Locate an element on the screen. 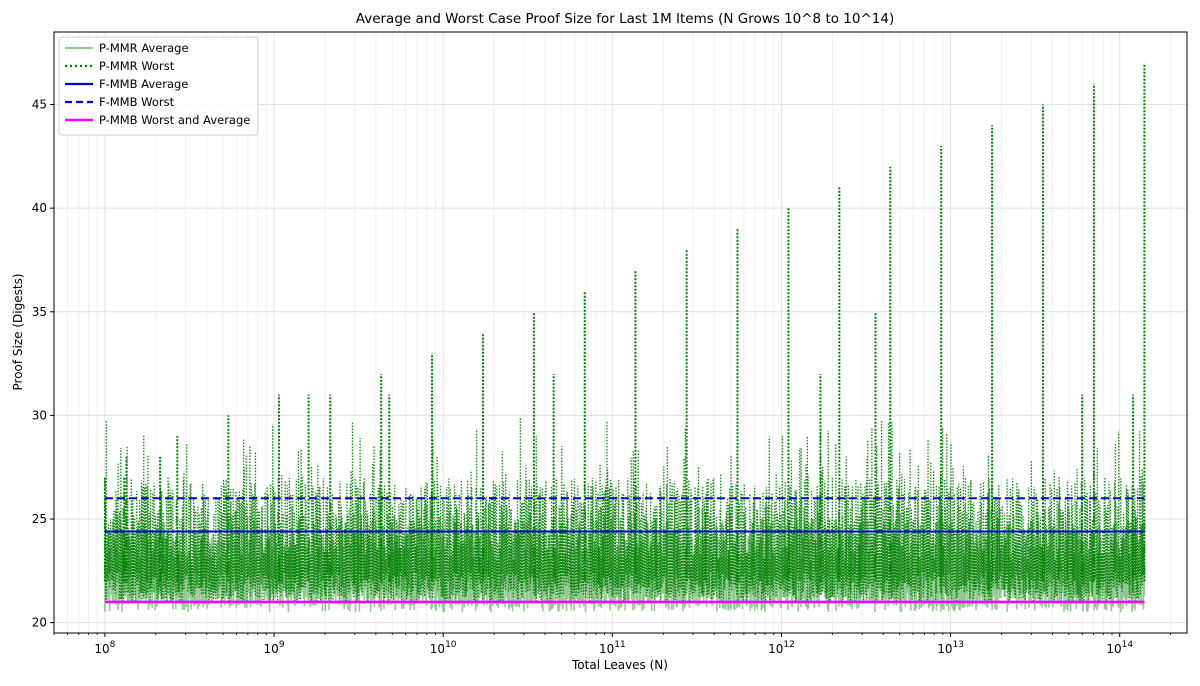 This screenshot has width=1200, height=686. legend-item: P-MMR Worst is located at coordinates (120, 66).